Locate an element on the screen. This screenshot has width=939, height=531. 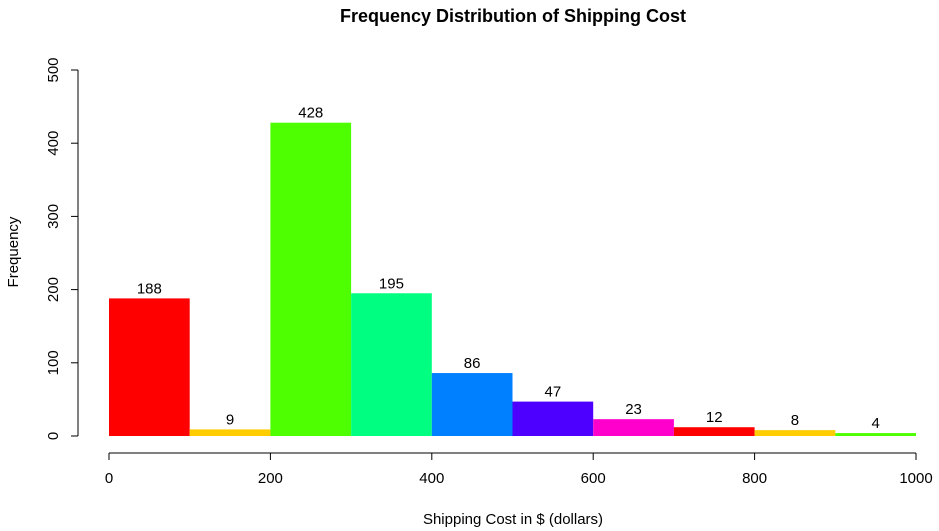
x-tick-label-4: 800 is located at coordinates (754, 478).